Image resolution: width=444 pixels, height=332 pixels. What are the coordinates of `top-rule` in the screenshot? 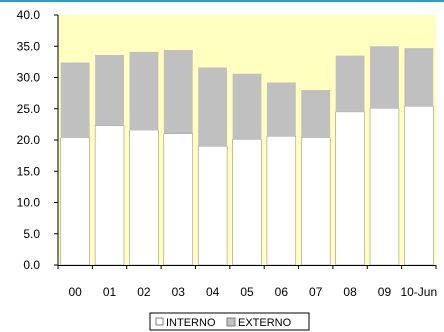 It's located at (222, 1).